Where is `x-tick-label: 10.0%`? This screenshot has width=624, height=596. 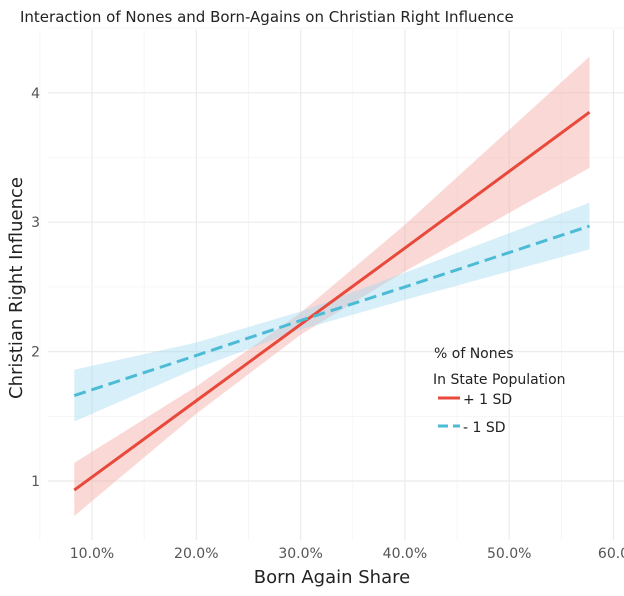 x-tick-label: 10.0% is located at coordinates (92, 554).